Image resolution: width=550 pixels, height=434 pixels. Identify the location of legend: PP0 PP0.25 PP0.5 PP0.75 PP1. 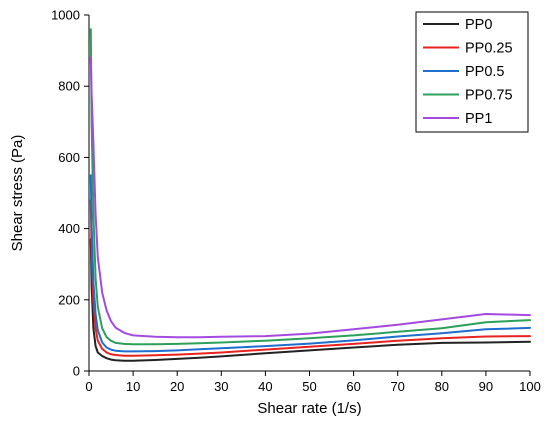
(472, 72).